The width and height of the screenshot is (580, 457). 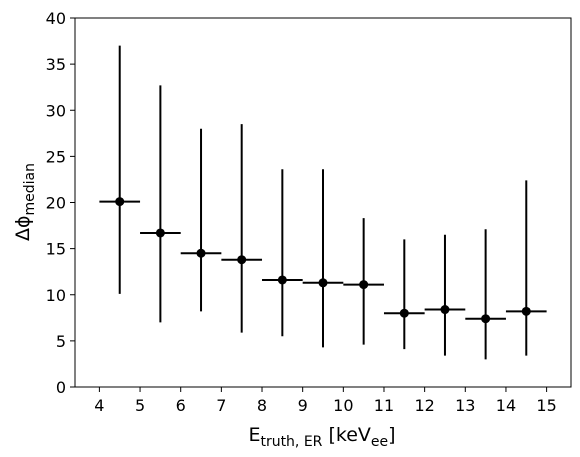 What do you see at coordinates (221, 405) in the screenshot?
I see `x-tick-label-3: 7` at bounding box center [221, 405].